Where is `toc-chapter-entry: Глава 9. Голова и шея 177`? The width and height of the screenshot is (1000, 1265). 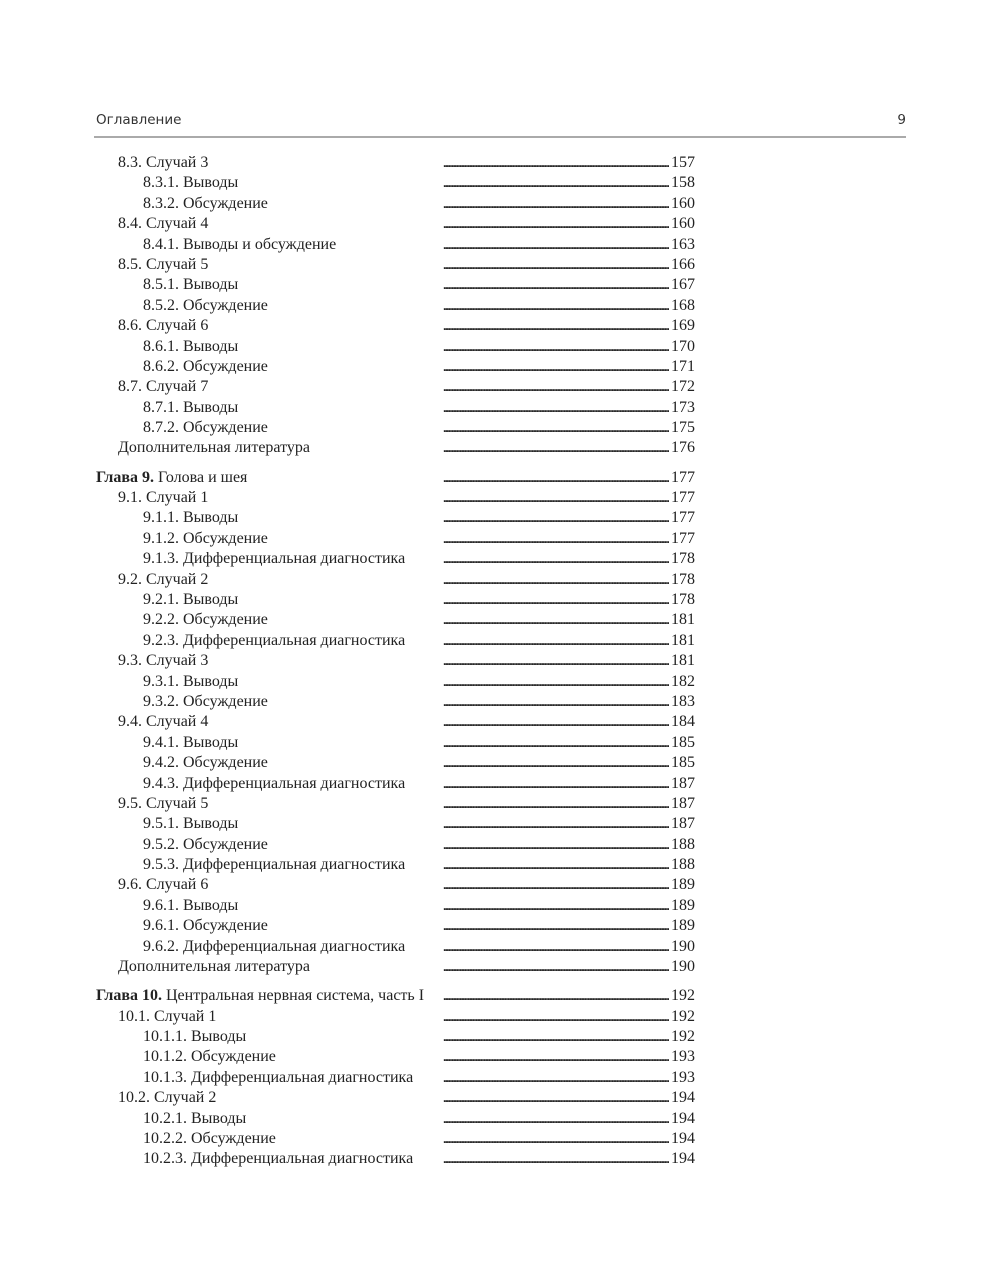 toc-chapter-entry: Глава 9. Голова и шея 177 is located at coordinates (395, 478).